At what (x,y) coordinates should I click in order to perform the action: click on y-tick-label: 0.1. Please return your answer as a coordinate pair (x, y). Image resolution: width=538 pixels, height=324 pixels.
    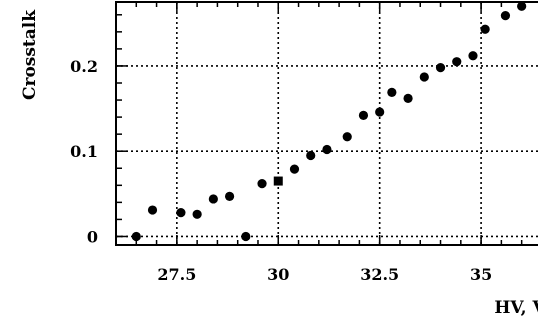
    Looking at the image, I should click on (84, 151).